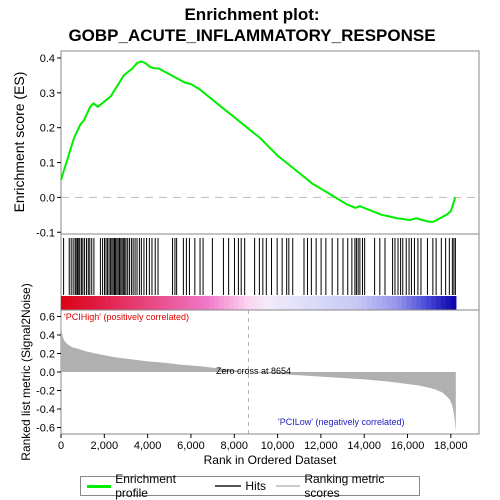 This screenshot has height=500, width=500. Describe the element at coordinates (45, 233) in the screenshot. I see `es-y-tick-label: -0.1` at that location.